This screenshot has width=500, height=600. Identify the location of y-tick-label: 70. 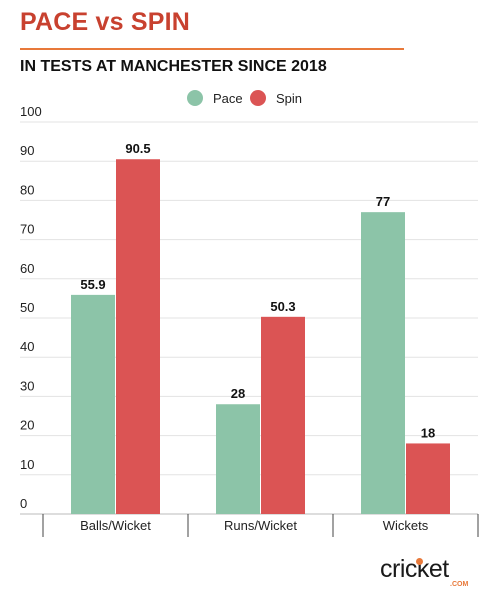
(27, 229).